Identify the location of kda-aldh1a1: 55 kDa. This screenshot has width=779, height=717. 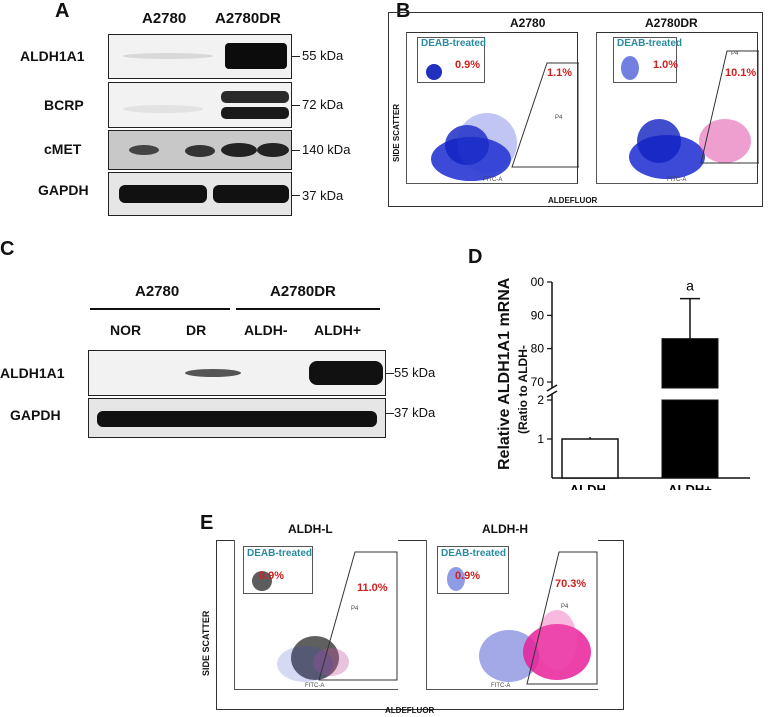
(323, 55).